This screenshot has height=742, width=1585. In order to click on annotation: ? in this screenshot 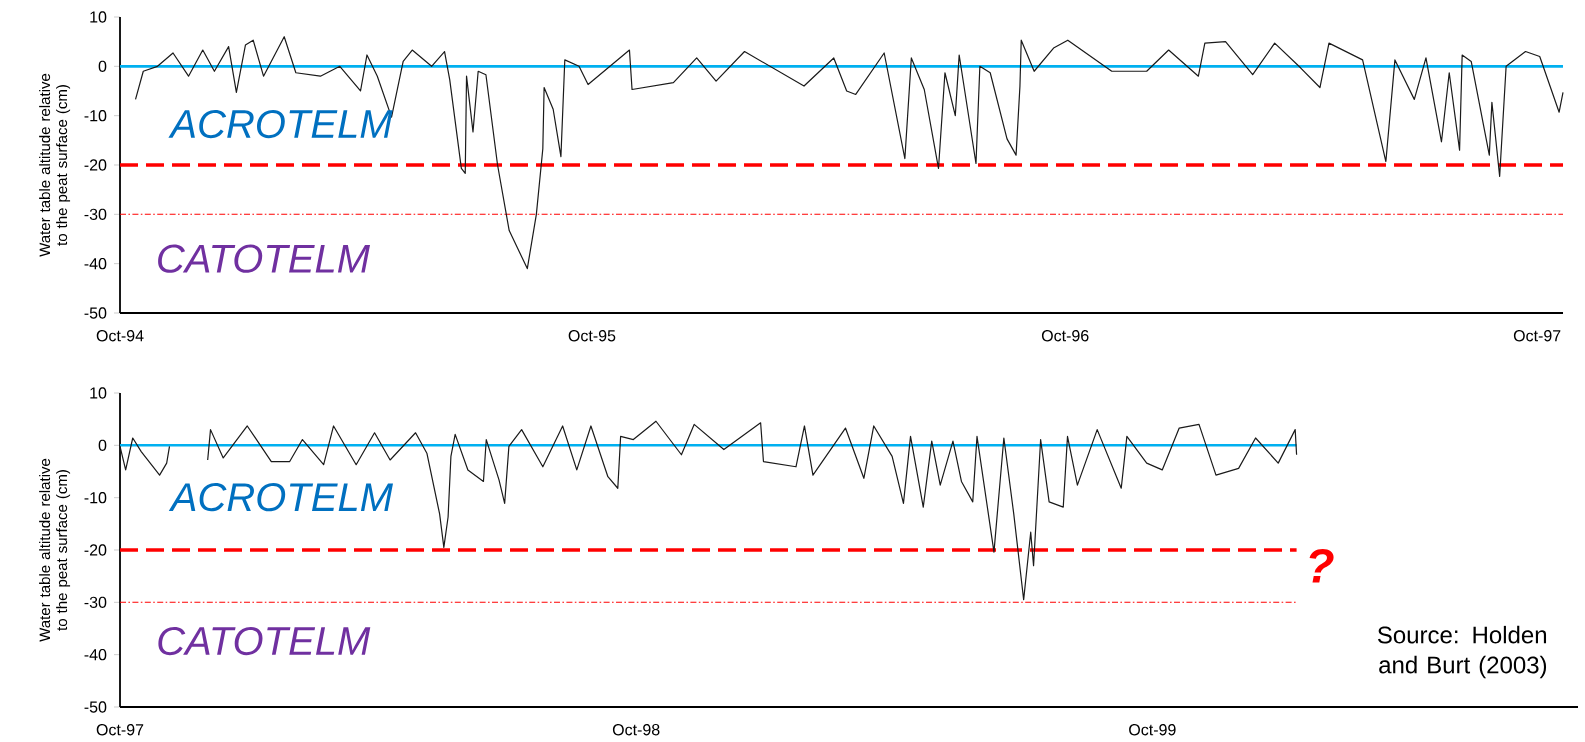, I will do `click(1321, 565)`.